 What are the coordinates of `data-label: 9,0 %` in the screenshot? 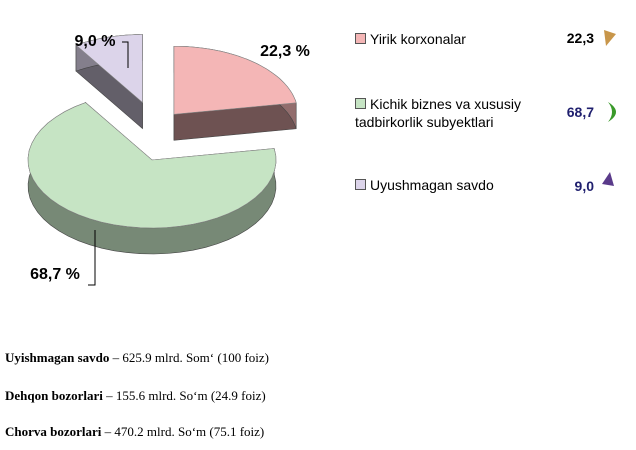 It's located at (95, 41).